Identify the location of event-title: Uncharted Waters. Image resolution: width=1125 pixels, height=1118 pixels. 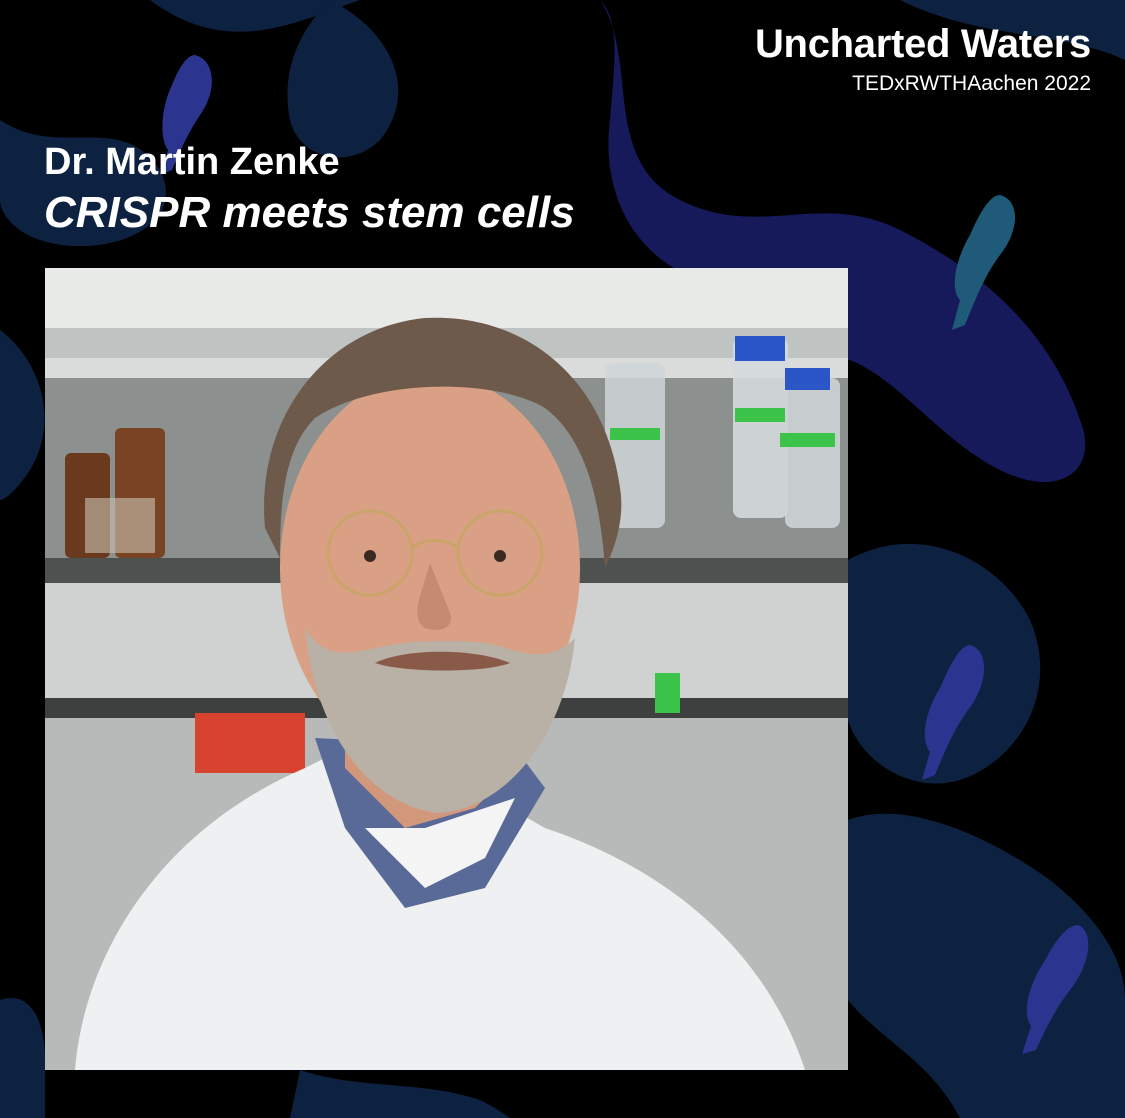
(922, 44).